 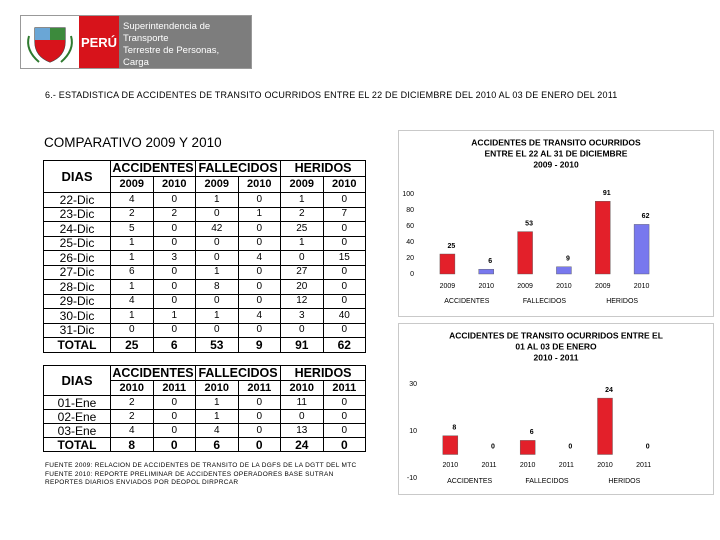 I want to click on x-tick-label: 2009, so click(x=603, y=286).